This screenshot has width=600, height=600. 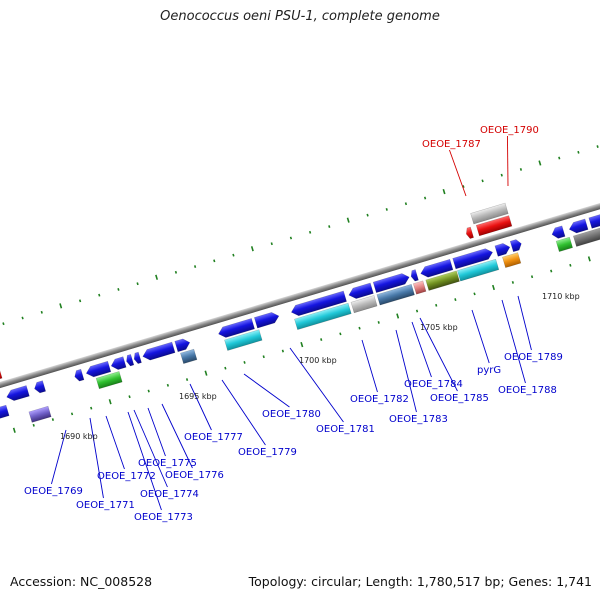 I want to click on gene-label: OEOE_1774, so click(x=169, y=494).